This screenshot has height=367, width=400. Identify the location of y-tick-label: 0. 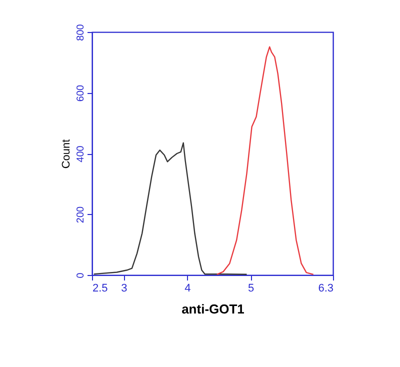
(81, 275).